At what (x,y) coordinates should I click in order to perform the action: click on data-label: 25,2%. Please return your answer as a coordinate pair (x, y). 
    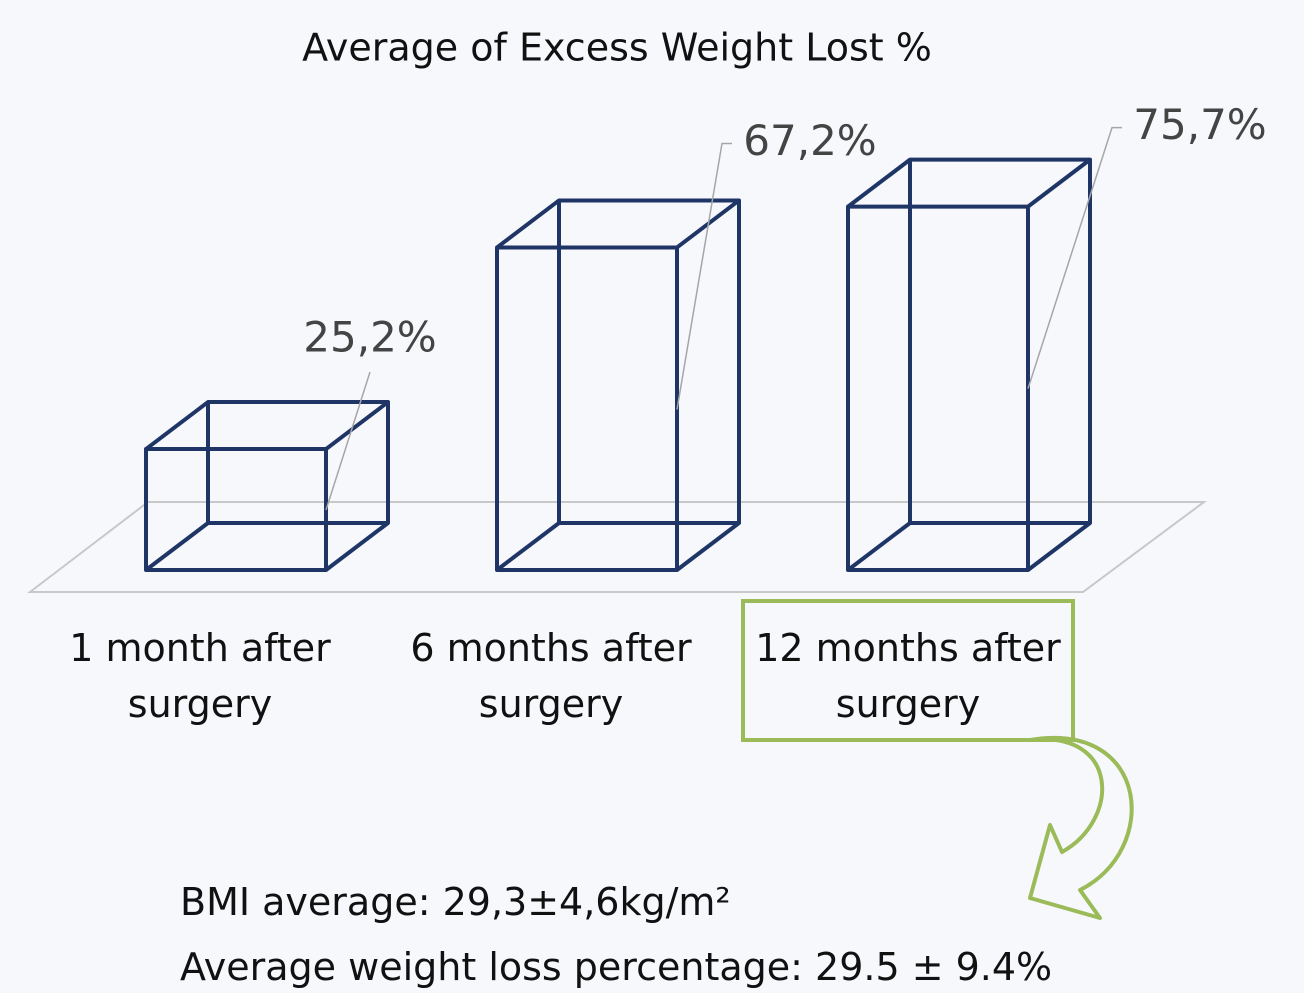
    Looking at the image, I should click on (369, 337).